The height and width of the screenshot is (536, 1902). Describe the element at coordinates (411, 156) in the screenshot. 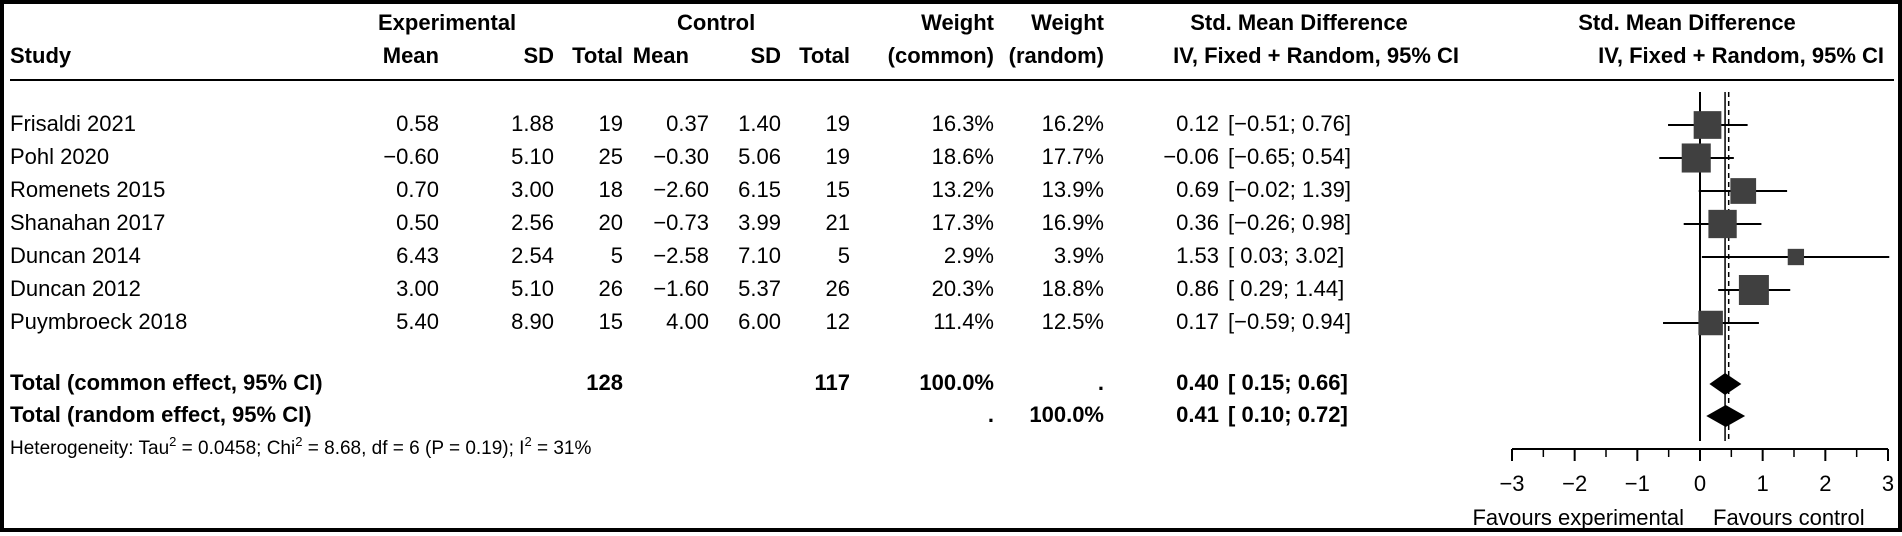

I see `mean-e: −0.60` at that location.